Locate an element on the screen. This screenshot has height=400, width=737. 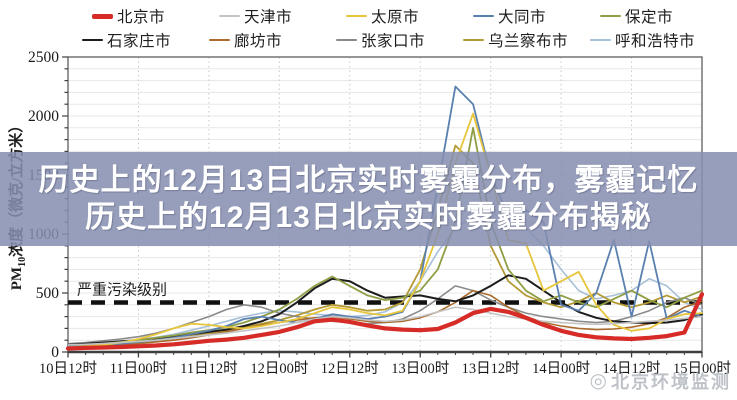
legend-row-2: 石家庄市 廊坊市 张家口市 乌兰察布市 呼和浩特市 is located at coordinates (368, 40).